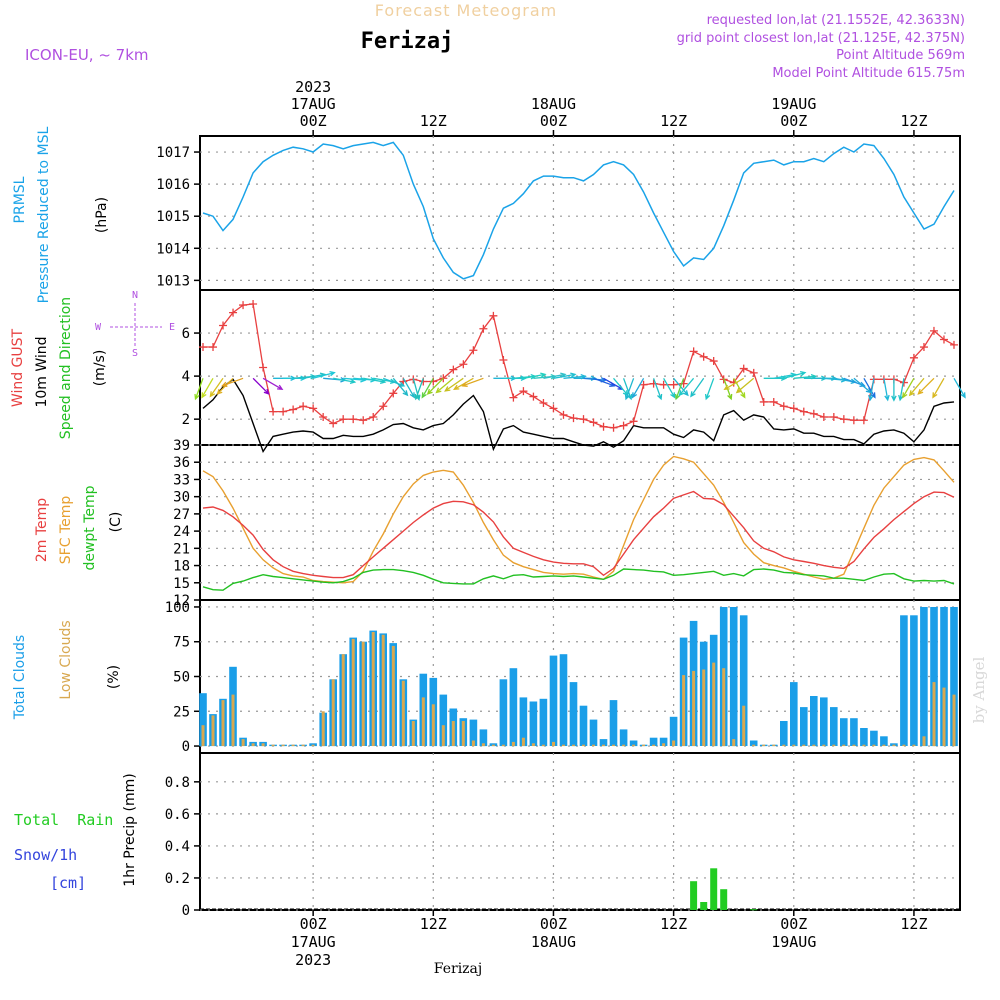 The image size is (1000, 1000). What do you see at coordinates (173, 281) in the screenshot?
I see `pressure-tick-label: 1013` at bounding box center [173, 281].